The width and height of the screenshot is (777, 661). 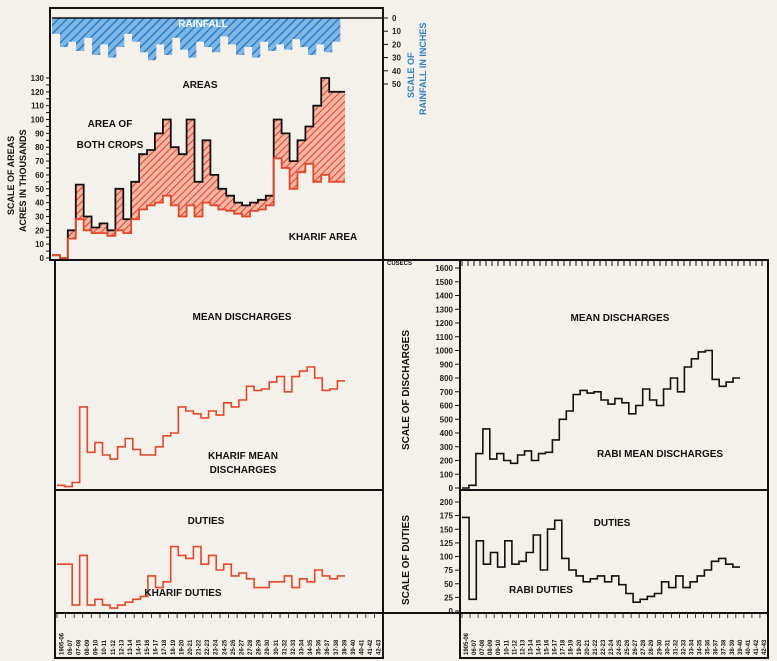 I want to click on x-year-left-label: 06-07, so click(x=71, y=647).